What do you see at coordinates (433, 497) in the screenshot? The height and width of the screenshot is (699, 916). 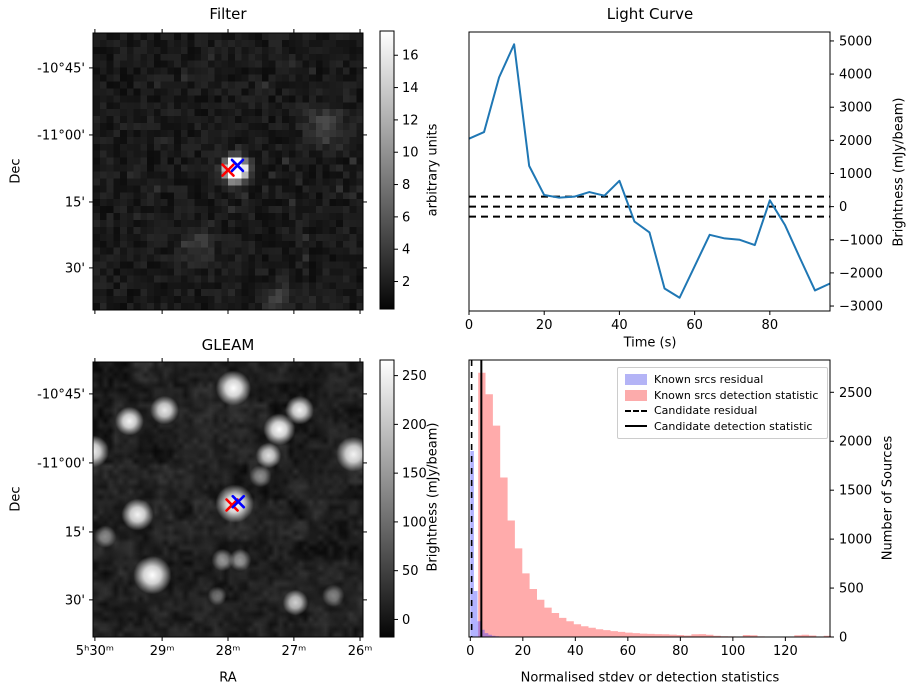 I see `gleam-colorbar-label: Brightness (mJy/beam)` at bounding box center [433, 497].